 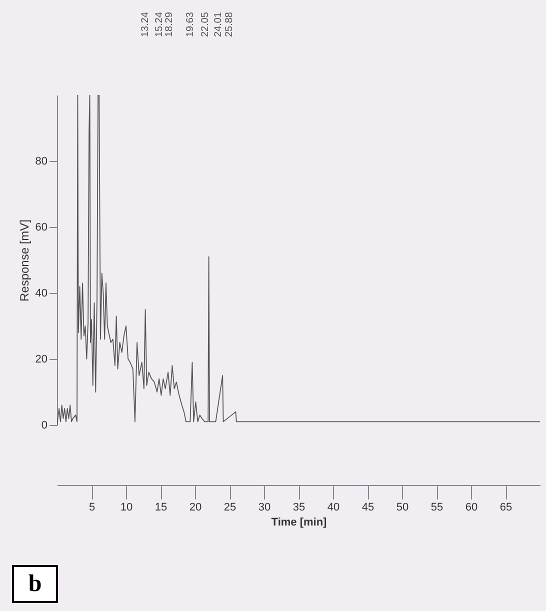 I want to click on x-tick-label: 35, so click(x=299, y=508).